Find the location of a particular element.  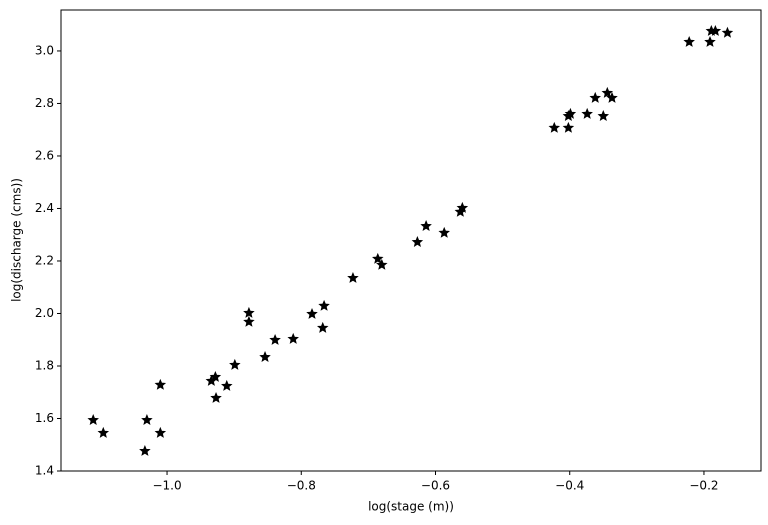

y-tick-label: 3.0 is located at coordinates (44, 50).